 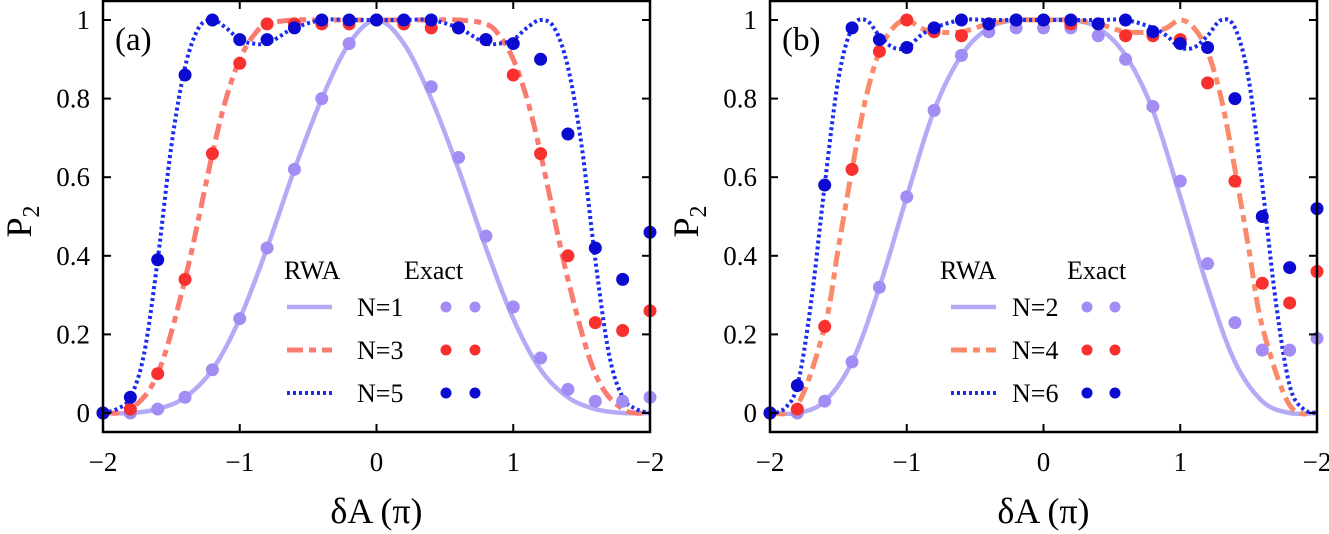 I want to click on legend-label: N=5, so click(x=380, y=393).